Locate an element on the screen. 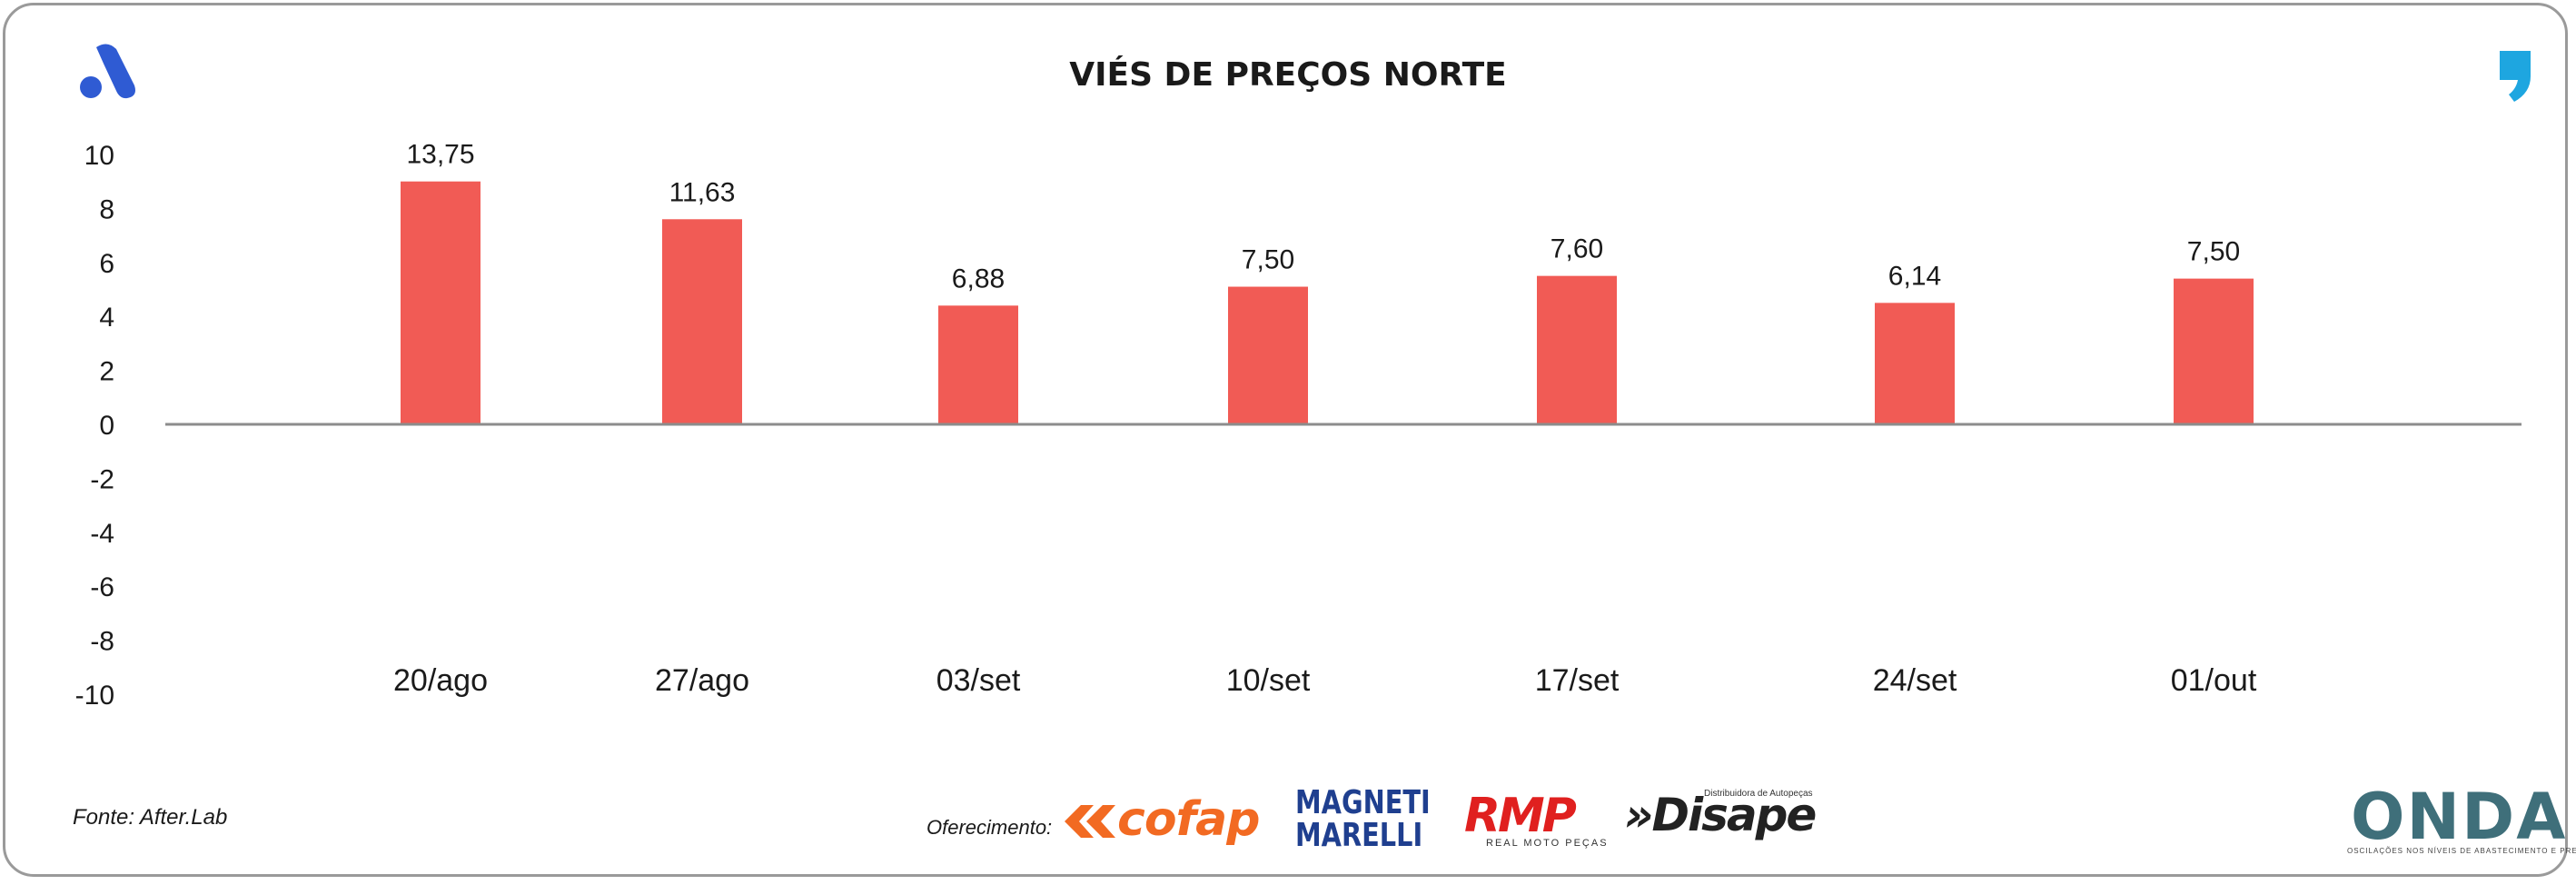 This screenshot has width=2576, height=885. data-label: 6,88 is located at coordinates (978, 278).